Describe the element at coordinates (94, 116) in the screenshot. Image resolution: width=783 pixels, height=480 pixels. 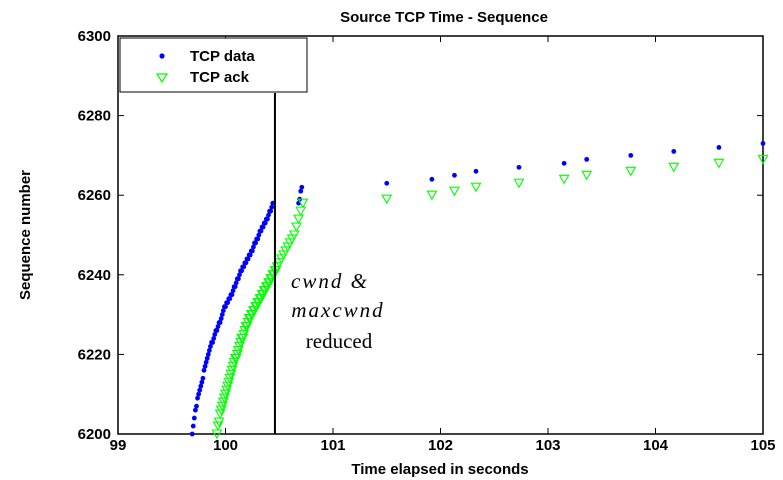
I see `y-tick-label: 6280` at that location.